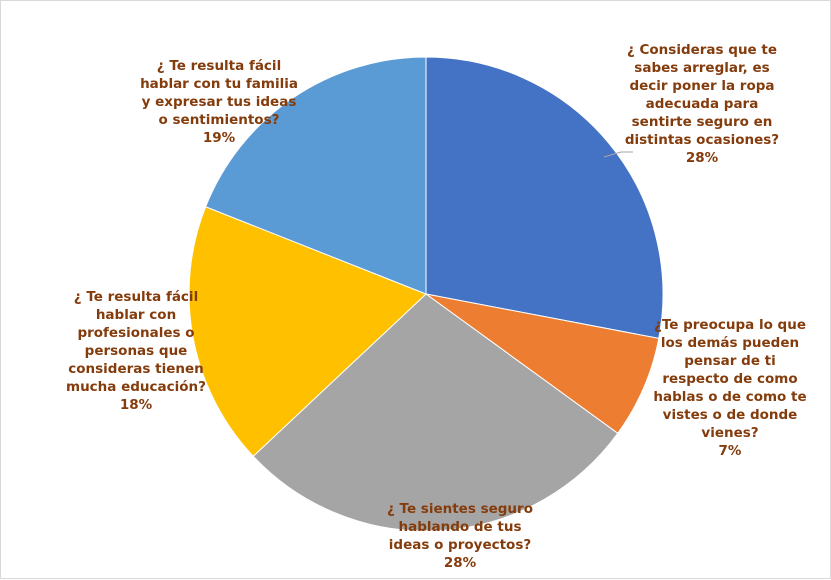 This screenshot has width=831, height=580. Describe the element at coordinates (701, 68) in the screenshot. I see `slice-label-line: sabes arreglar, es` at that location.